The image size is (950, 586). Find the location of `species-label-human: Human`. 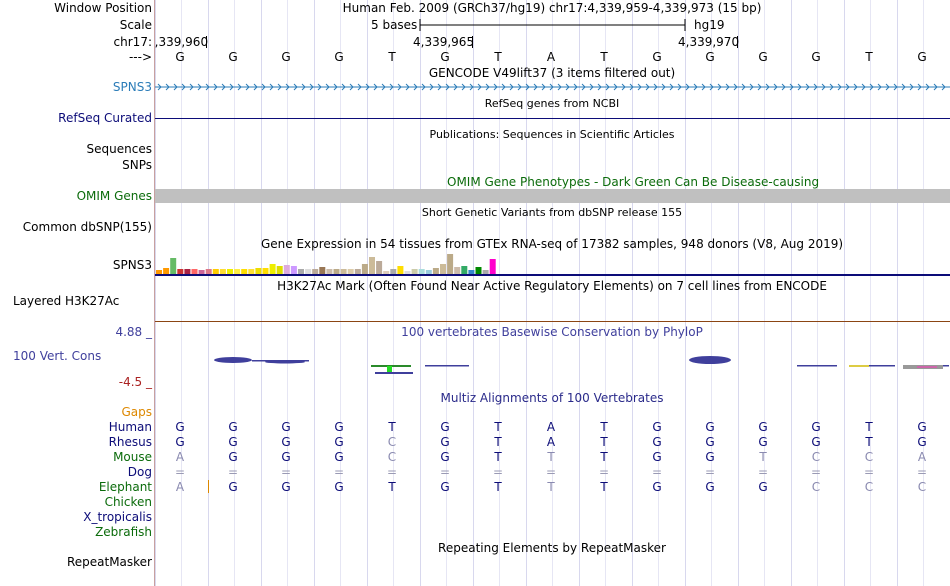

species-label-human: Human is located at coordinates (130, 427).